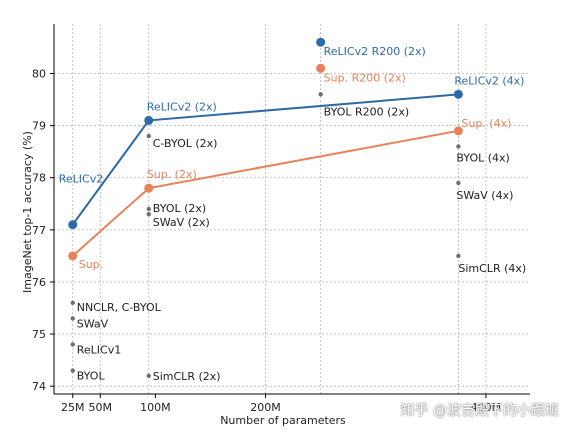  What do you see at coordinates (482, 157) in the screenshot?
I see `baseline-label: BYOL (4x)` at bounding box center [482, 157].